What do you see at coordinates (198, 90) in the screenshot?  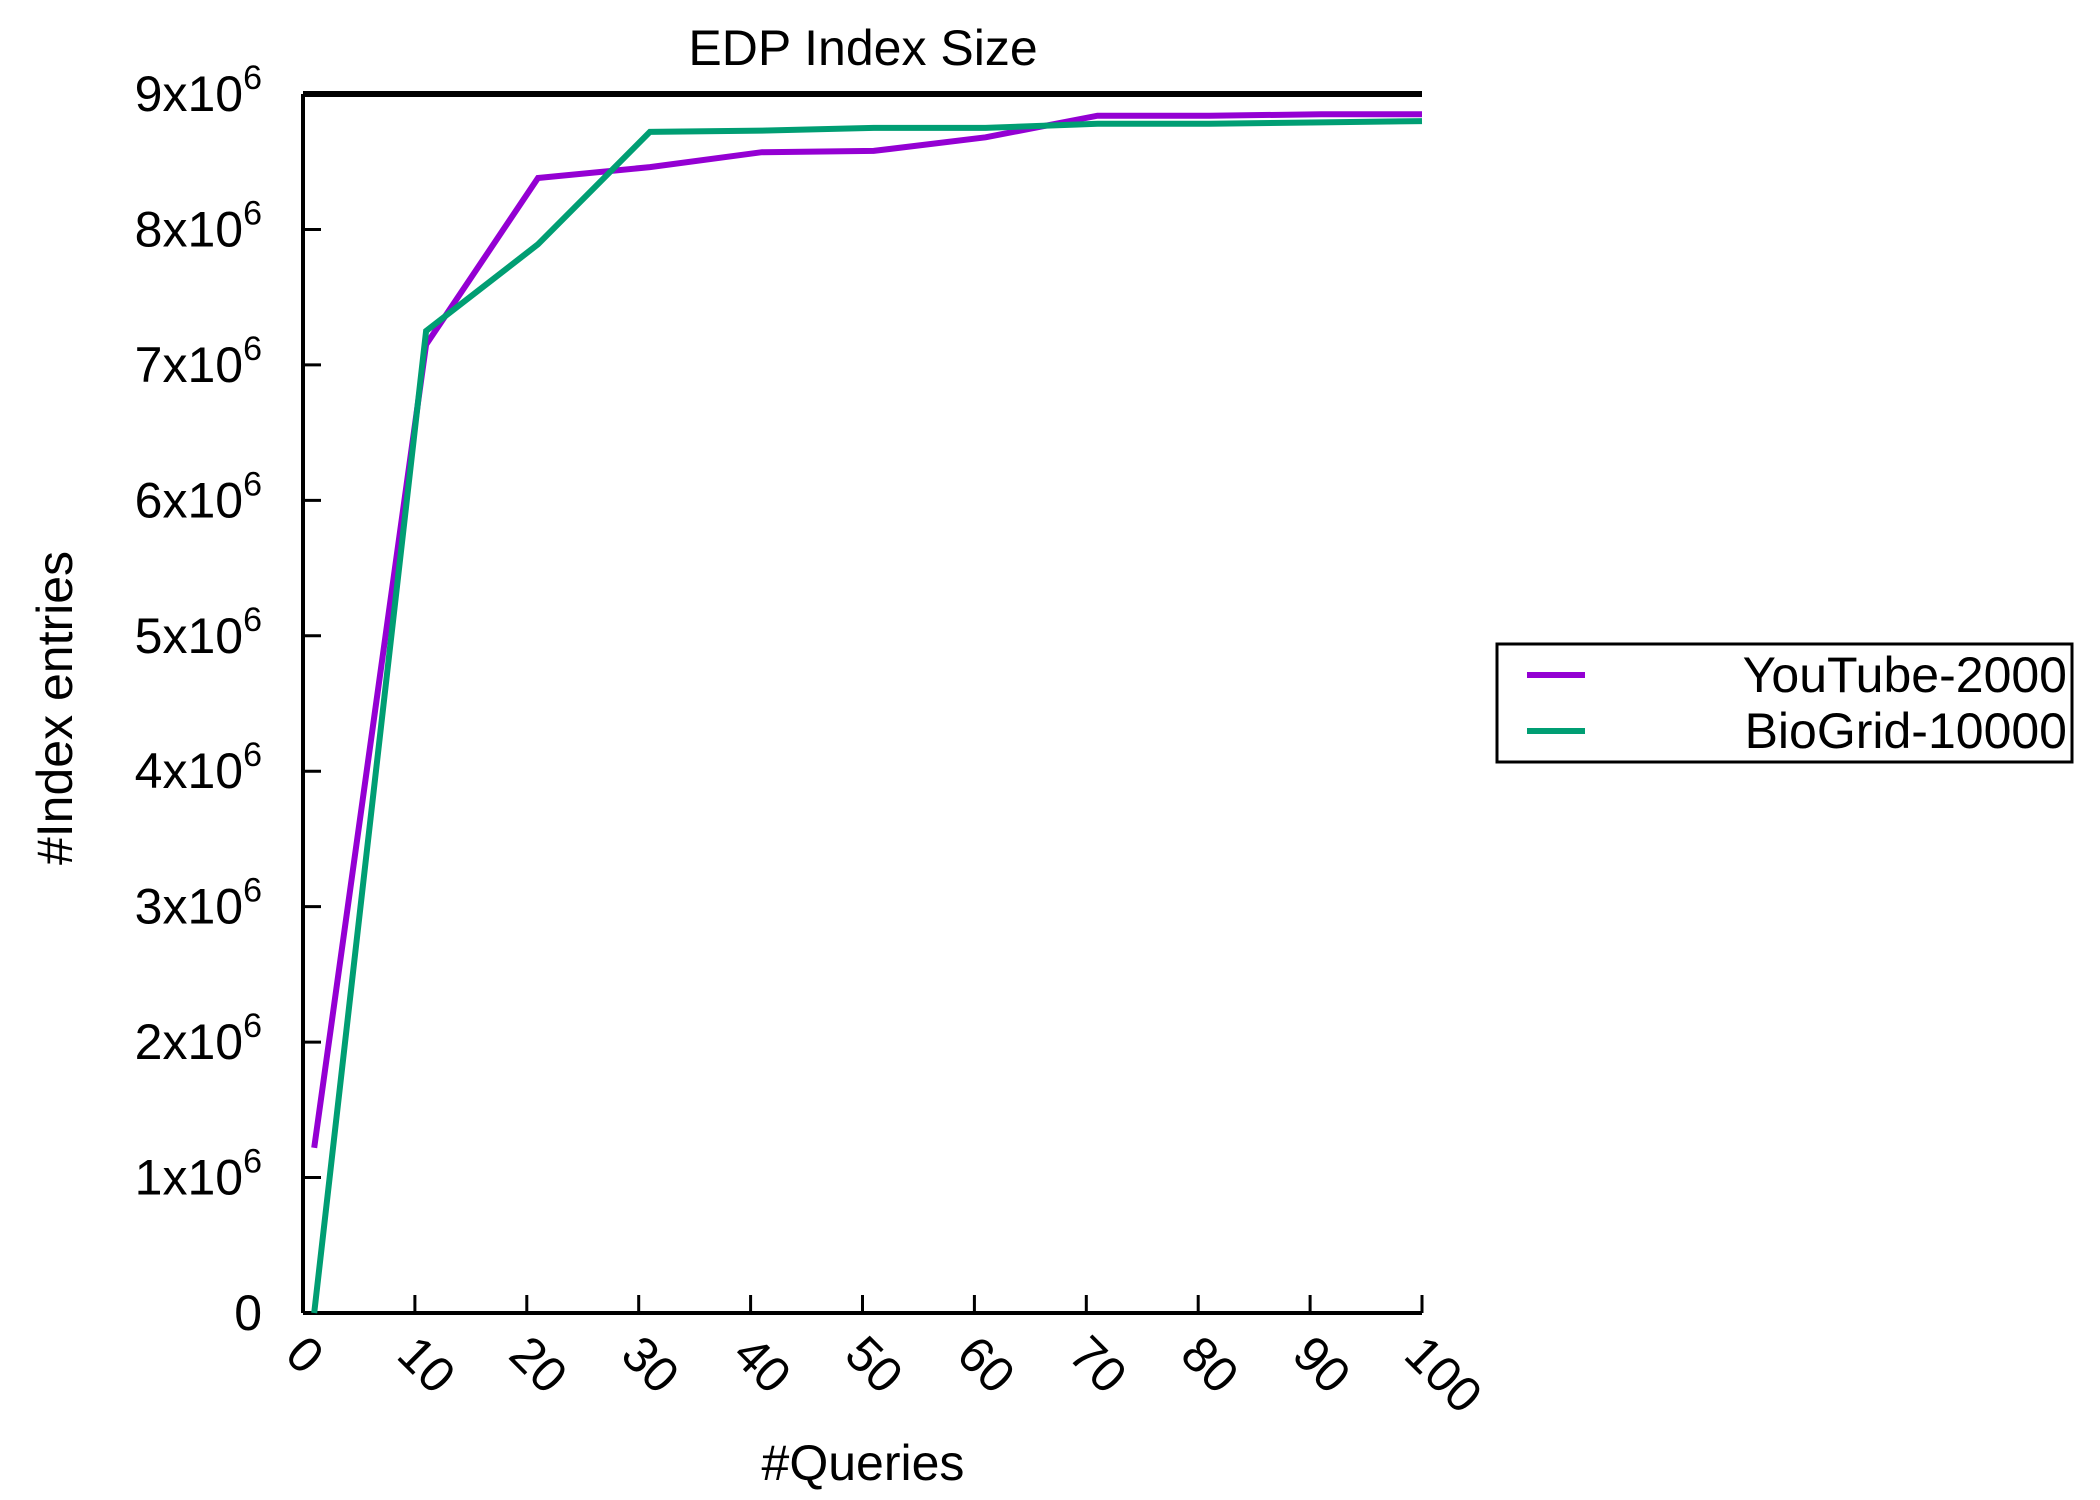 I see `y-tick-label: 9x10⁶` at bounding box center [198, 90].